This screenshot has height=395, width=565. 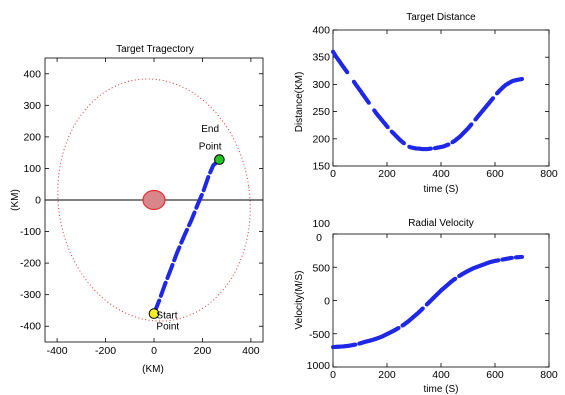 I want to click on trajectory-ytick-label: 400, so click(x=32, y=74).